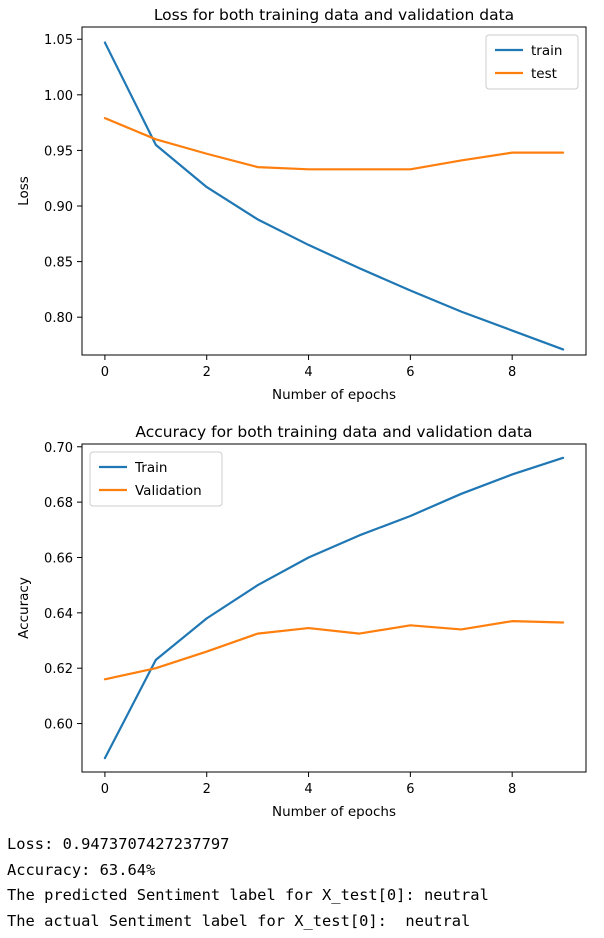  What do you see at coordinates (58, 558) in the screenshot?
I see `y-tick-label: 0.66` at bounding box center [58, 558].